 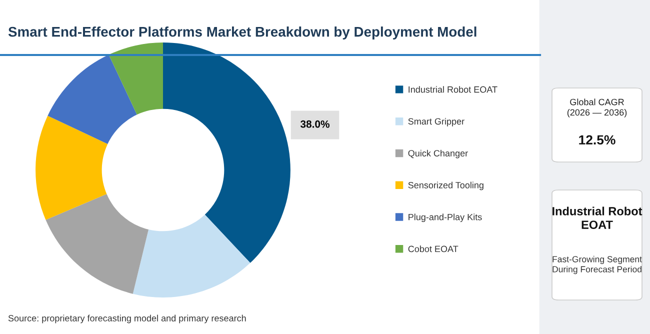 I want to click on legend-label: Industrial Robot EOAT, so click(x=453, y=89).